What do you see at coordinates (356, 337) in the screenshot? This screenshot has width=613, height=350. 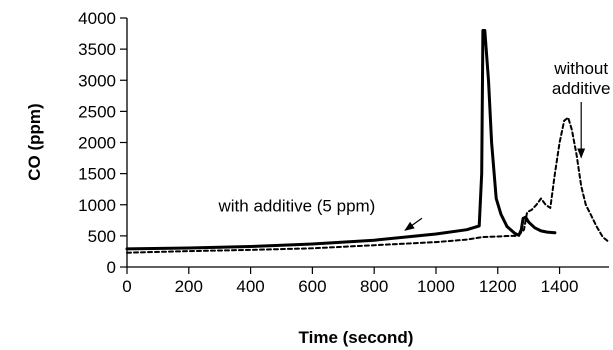 I see `x-axis-title: Time (second)` at bounding box center [356, 337].